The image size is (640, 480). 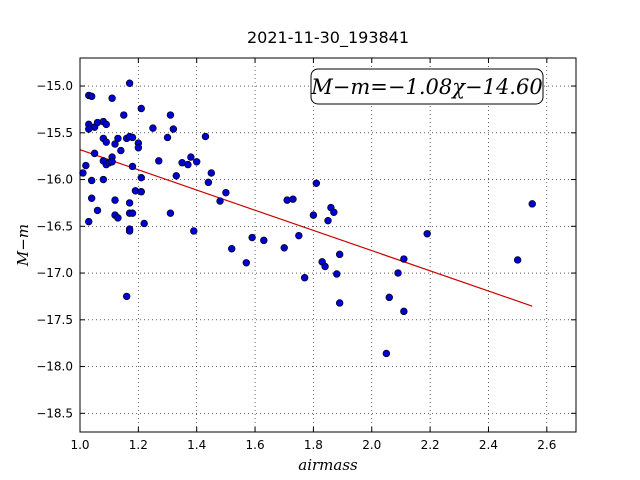 I want to click on y-tick-label: −15.0, so click(x=54, y=86).